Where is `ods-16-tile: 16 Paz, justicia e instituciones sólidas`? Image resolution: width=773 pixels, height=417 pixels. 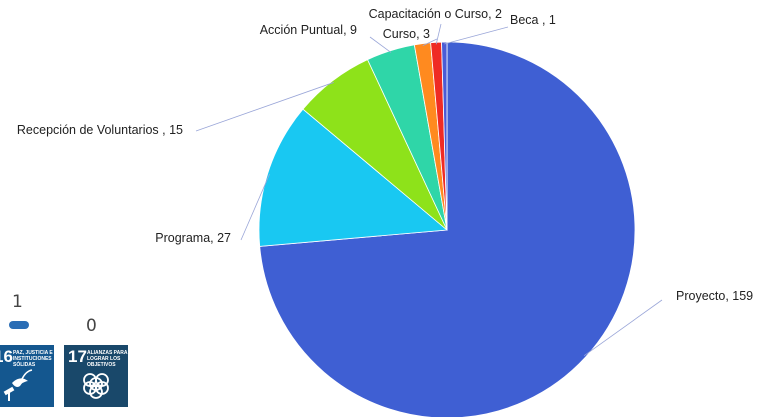 ods-16-tile: 16 Paz, justicia e instituciones sólidas is located at coordinates (27, 376).